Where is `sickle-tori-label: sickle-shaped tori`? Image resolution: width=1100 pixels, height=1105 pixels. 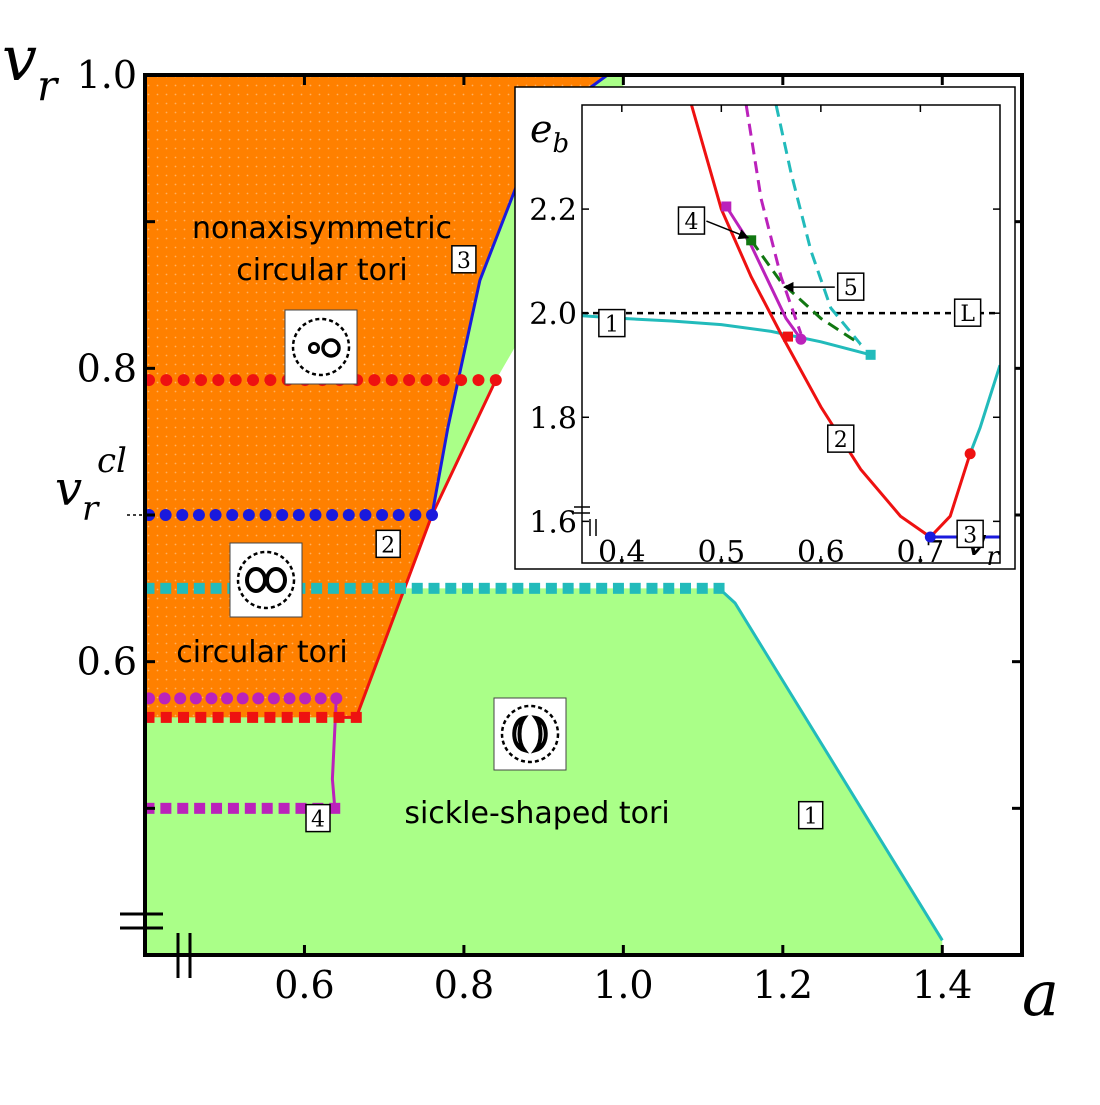 sickle-tori-label: sickle-shaped tori is located at coordinates (536, 813).